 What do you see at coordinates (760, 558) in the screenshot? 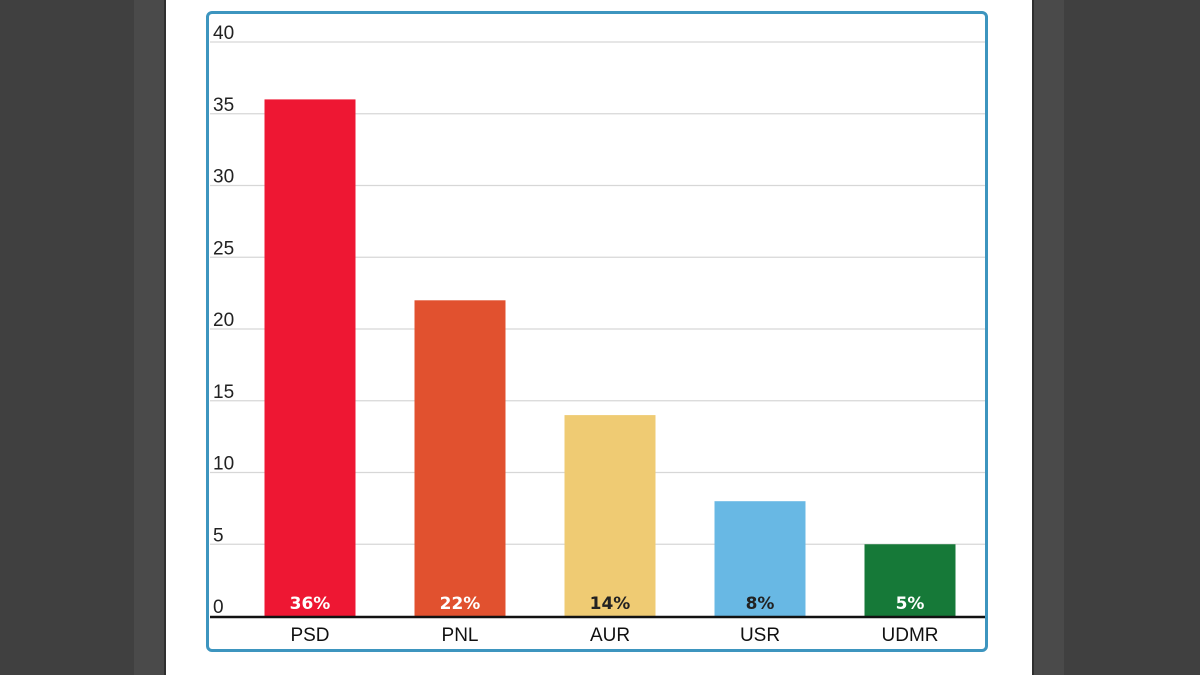
I see `bar-usr` at bounding box center [760, 558].